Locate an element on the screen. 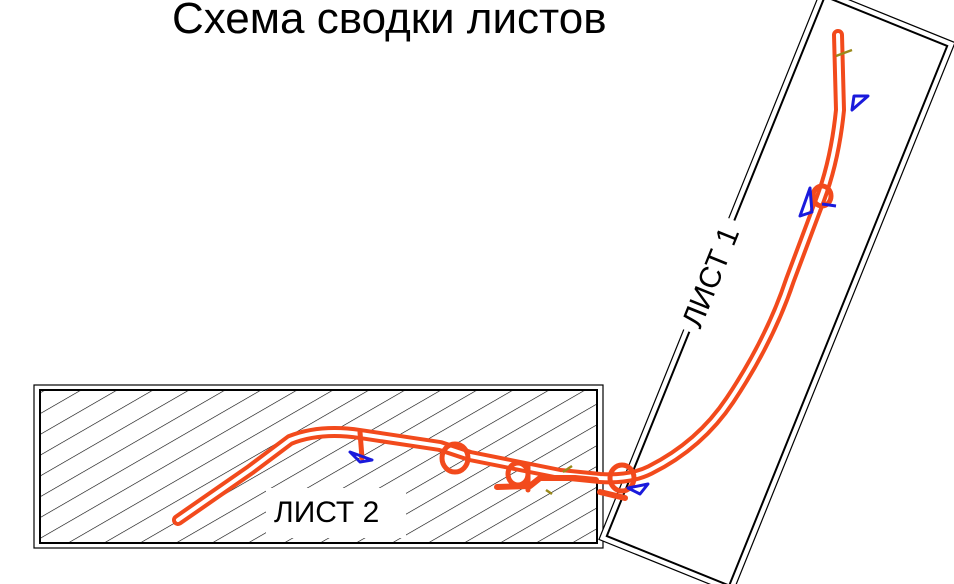 Image resolution: width=954 pixels, height=584 pixels. sheet-2-label: ЛИСТ 2 is located at coordinates (326, 512).